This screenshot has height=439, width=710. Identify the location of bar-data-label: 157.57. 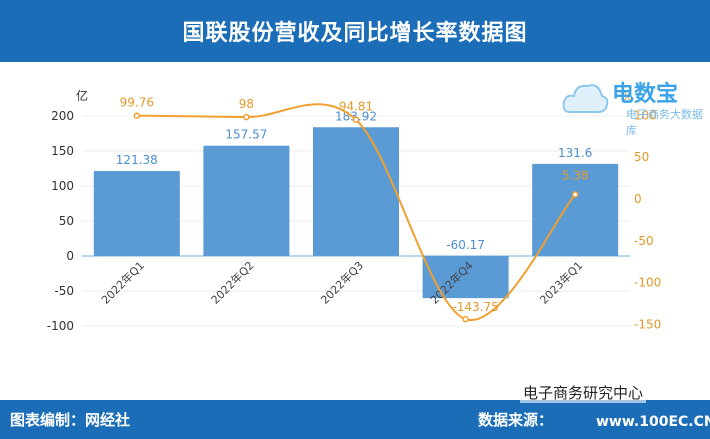
(246, 135).